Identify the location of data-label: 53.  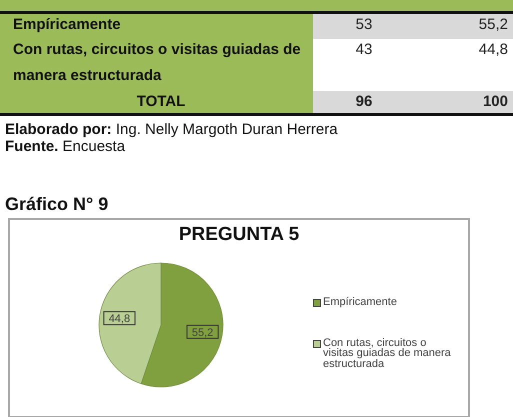
(366, 25).